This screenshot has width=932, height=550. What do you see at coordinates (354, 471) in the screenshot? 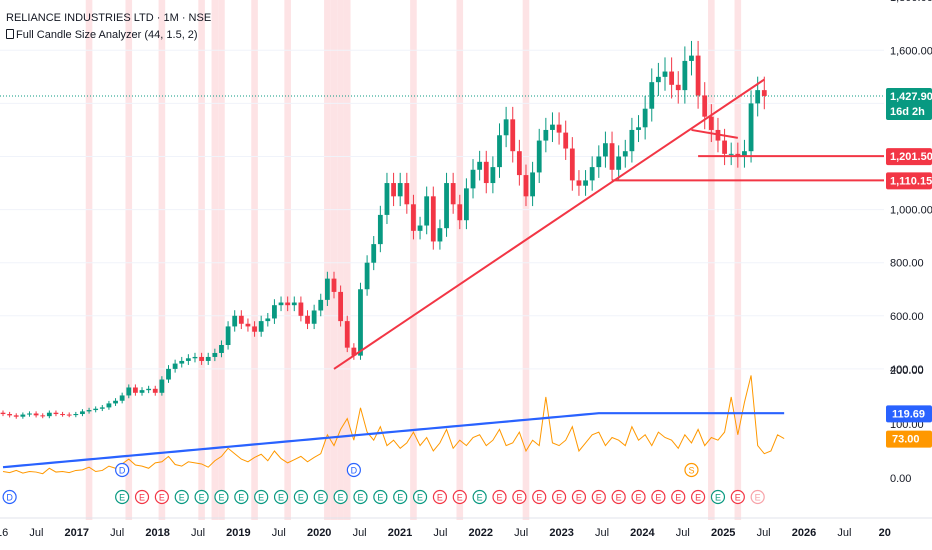
I see `event-marker-letter: D` at bounding box center [354, 471].